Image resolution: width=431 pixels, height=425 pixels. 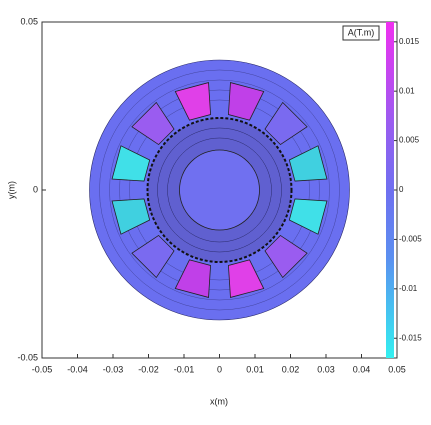 I want to click on y-tick-label: -0.05, so click(x=27, y=357).